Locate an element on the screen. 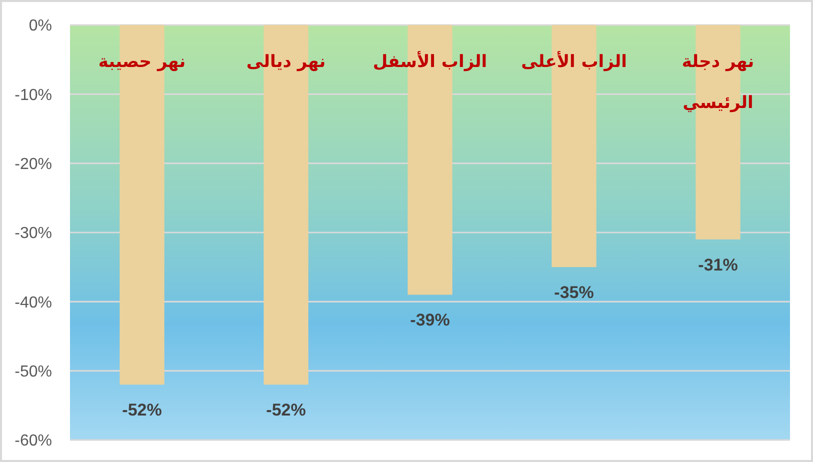  data-label: -35% is located at coordinates (574, 292).